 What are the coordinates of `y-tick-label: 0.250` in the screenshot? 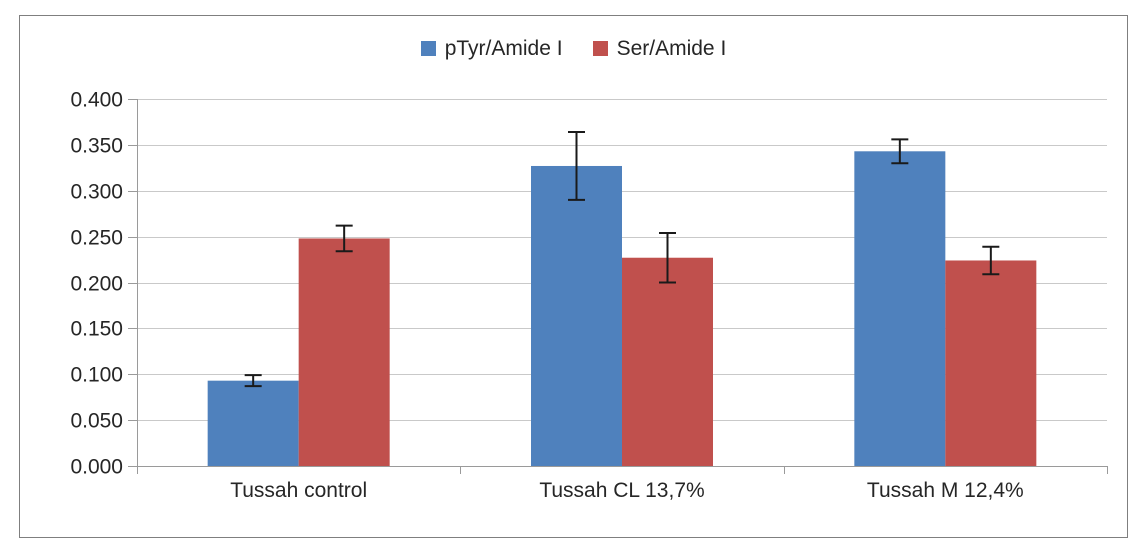 It's located at (96, 238).